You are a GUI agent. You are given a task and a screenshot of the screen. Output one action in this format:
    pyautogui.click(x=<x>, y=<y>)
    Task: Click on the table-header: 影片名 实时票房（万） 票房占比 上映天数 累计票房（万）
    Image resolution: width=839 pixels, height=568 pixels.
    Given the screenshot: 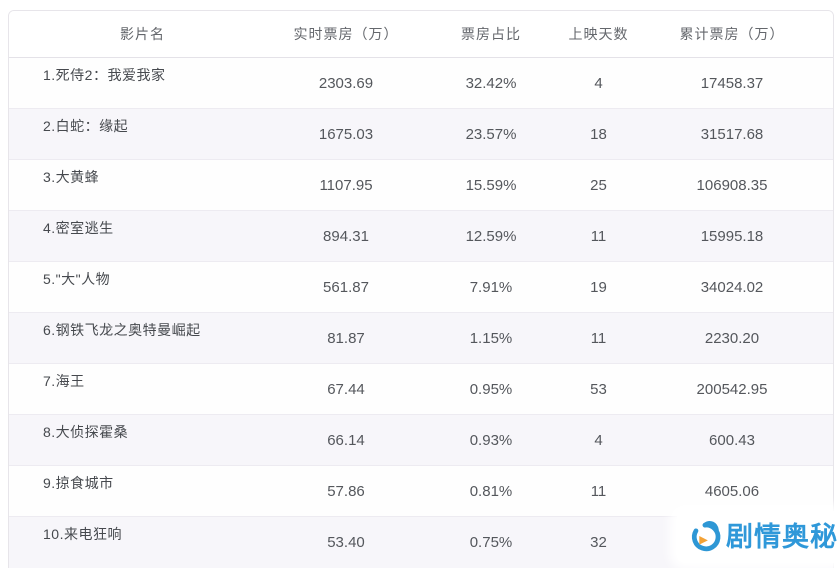 What is the action you would take?
    pyautogui.click(x=421, y=34)
    